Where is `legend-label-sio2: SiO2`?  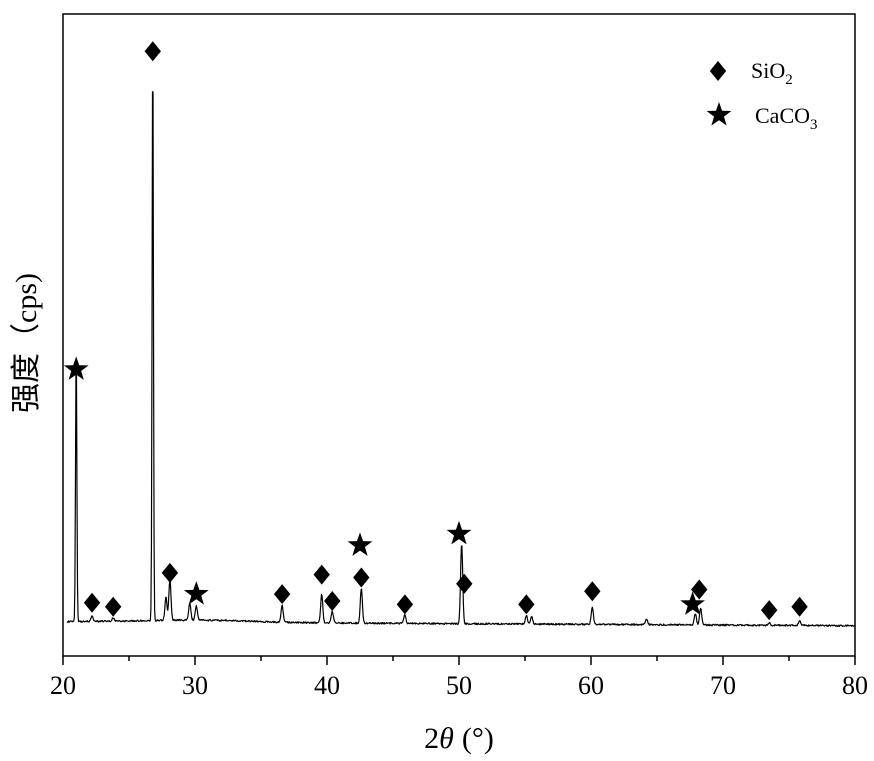
legend-label-sio2: SiO2 is located at coordinates (772, 73).